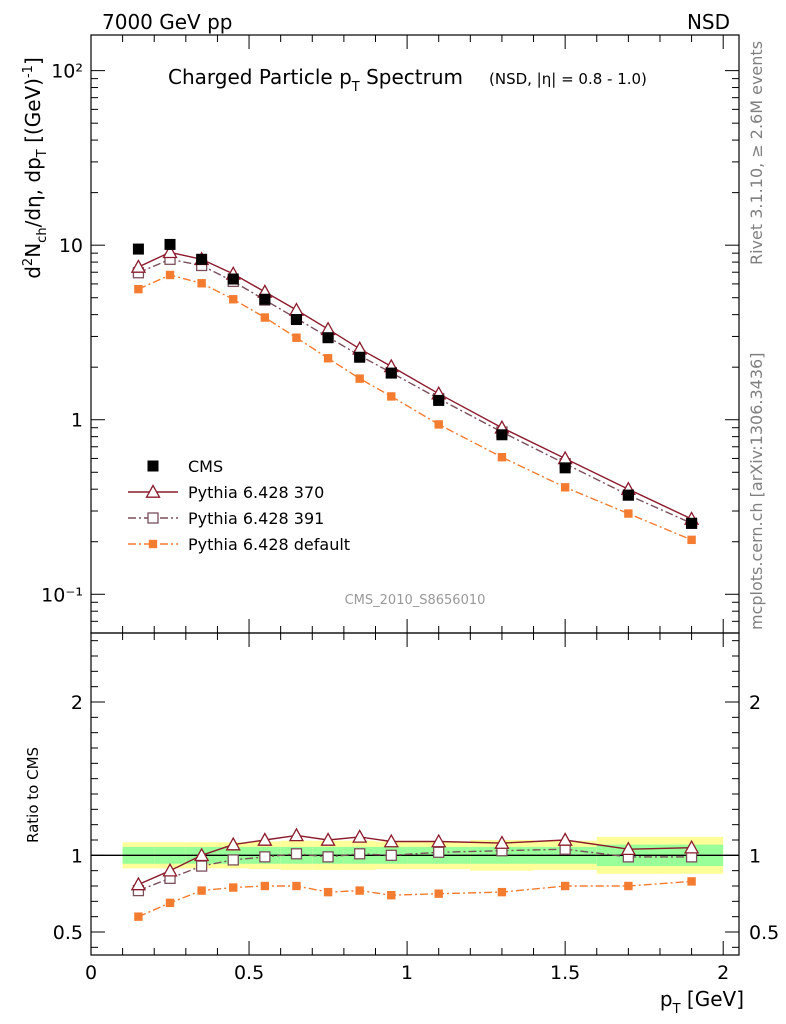  What do you see at coordinates (755, 856) in the screenshot?
I see `ratio-ytick-label-right-1: 1` at bounding box center [755, 856].